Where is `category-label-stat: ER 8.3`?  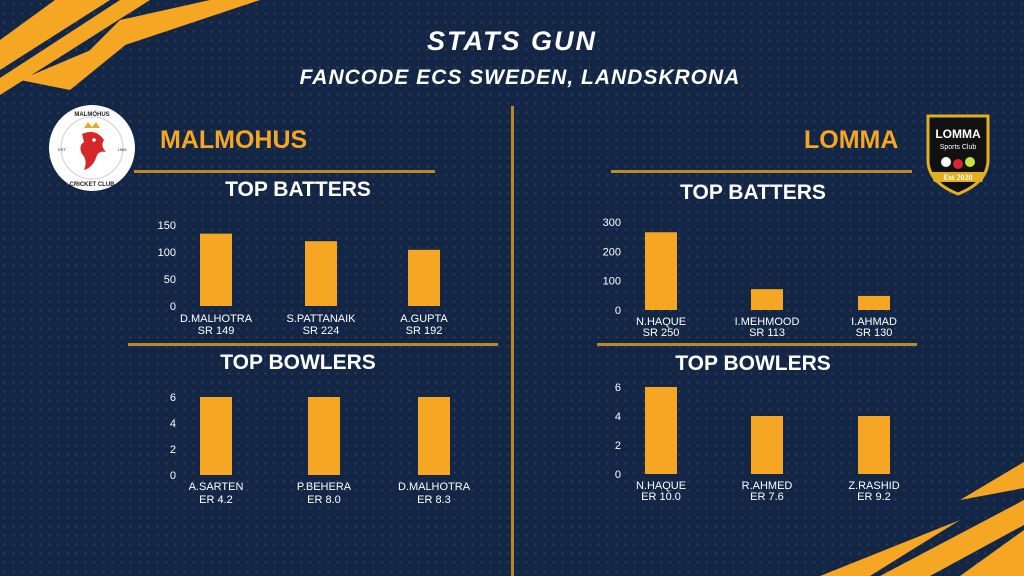
category-label-stat: ER 8.3 is located at coordinates (434, 500).